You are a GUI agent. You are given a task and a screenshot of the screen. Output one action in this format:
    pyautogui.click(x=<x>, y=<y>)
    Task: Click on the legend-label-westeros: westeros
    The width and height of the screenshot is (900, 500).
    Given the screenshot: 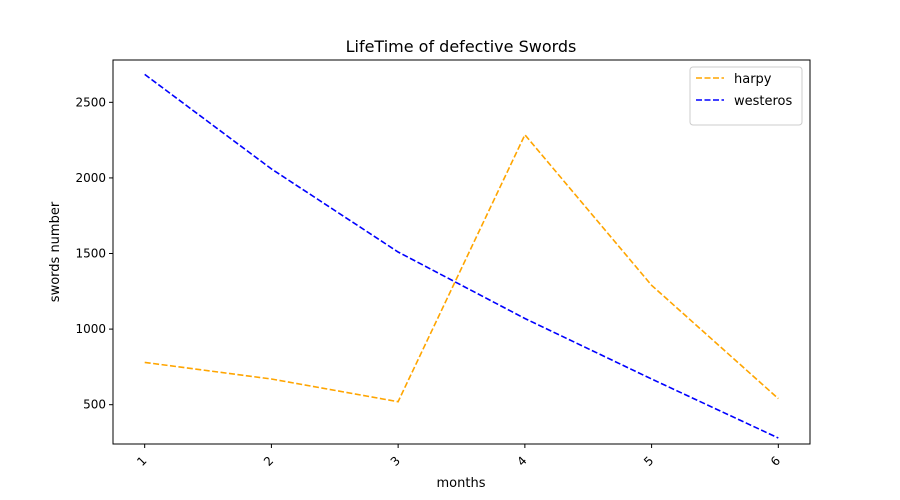 What is the action you would take?
    pyautogui.click(x=763, y=101)
    